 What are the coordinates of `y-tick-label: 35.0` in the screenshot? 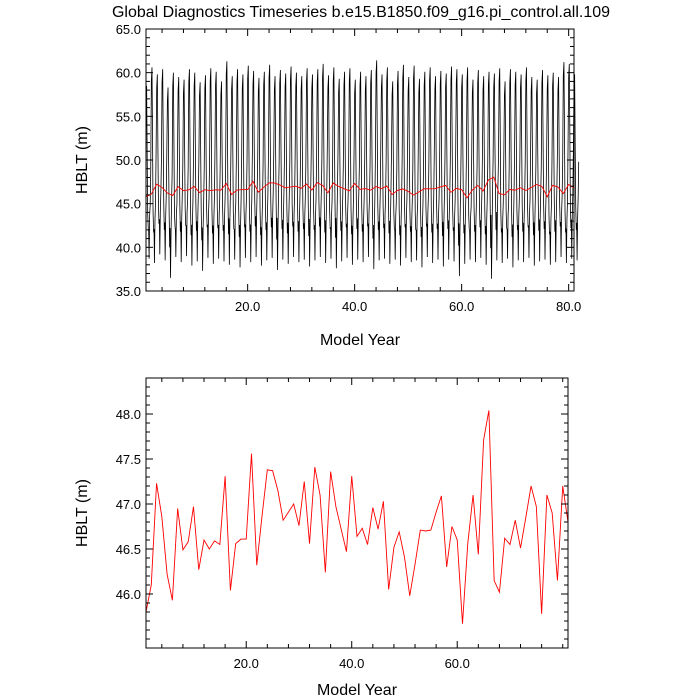 It's located at (128, 291).